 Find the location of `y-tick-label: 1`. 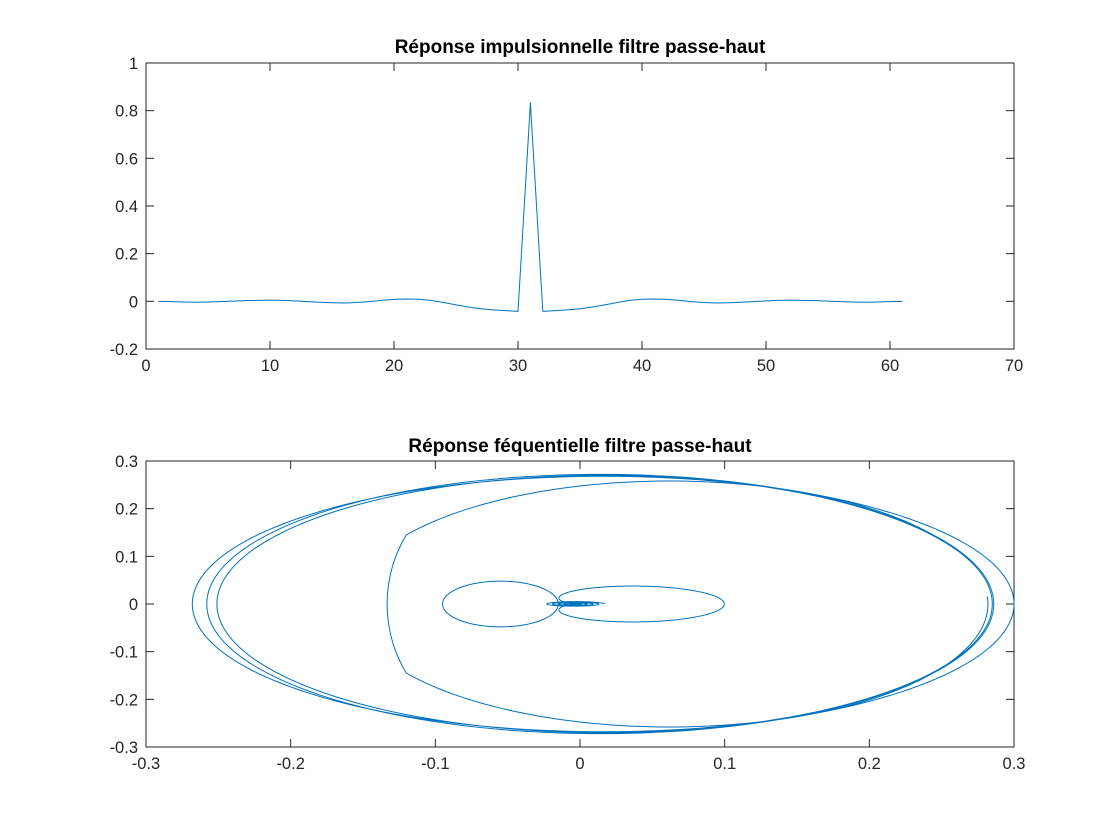

y-tick-label: 1 is located at coordinates (133, 64).